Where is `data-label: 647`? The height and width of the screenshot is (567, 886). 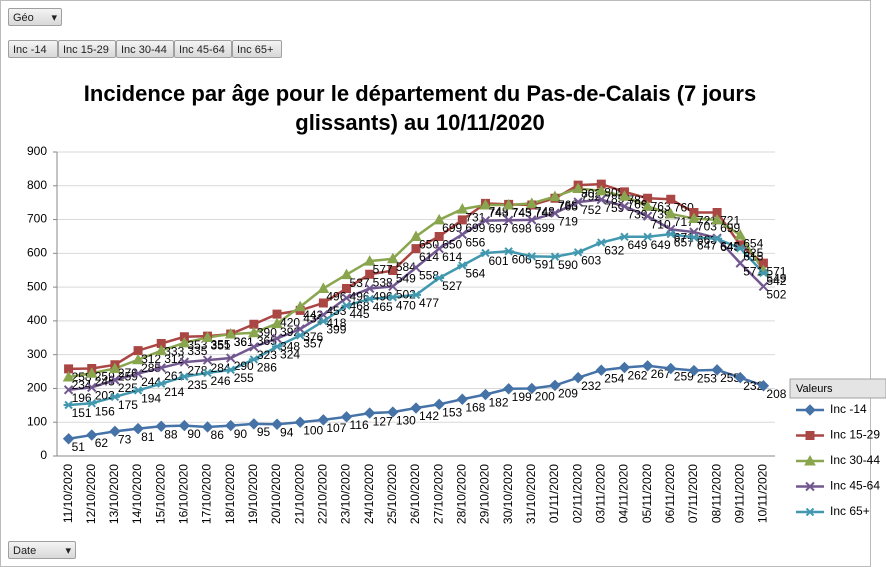 data-label: 647 is located at coordinates (707, 246).